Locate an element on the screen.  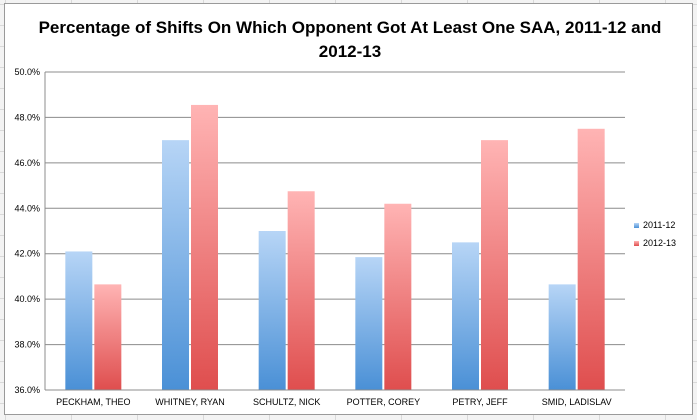
y-tick-label: 38.0% is located at coordinates (27, 345).